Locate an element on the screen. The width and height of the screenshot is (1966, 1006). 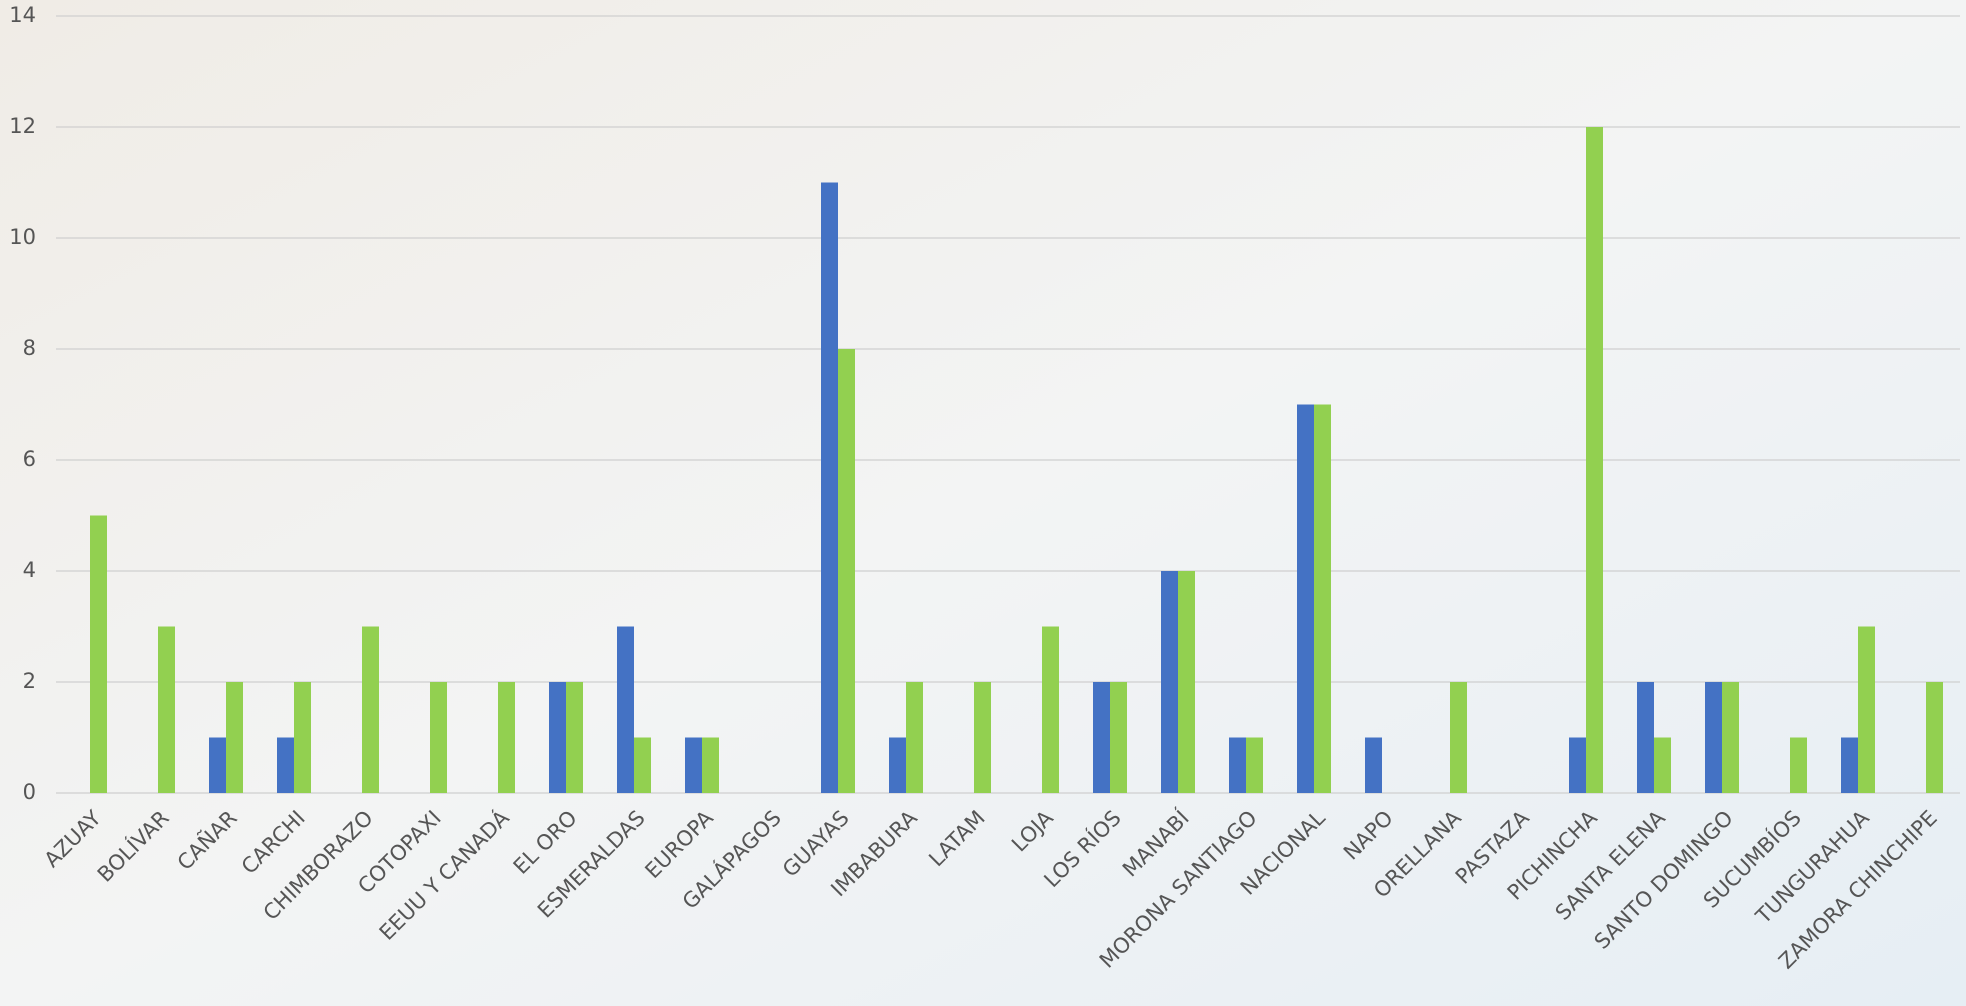
y-tick-label: 8 is located at coordinates (29, 348).